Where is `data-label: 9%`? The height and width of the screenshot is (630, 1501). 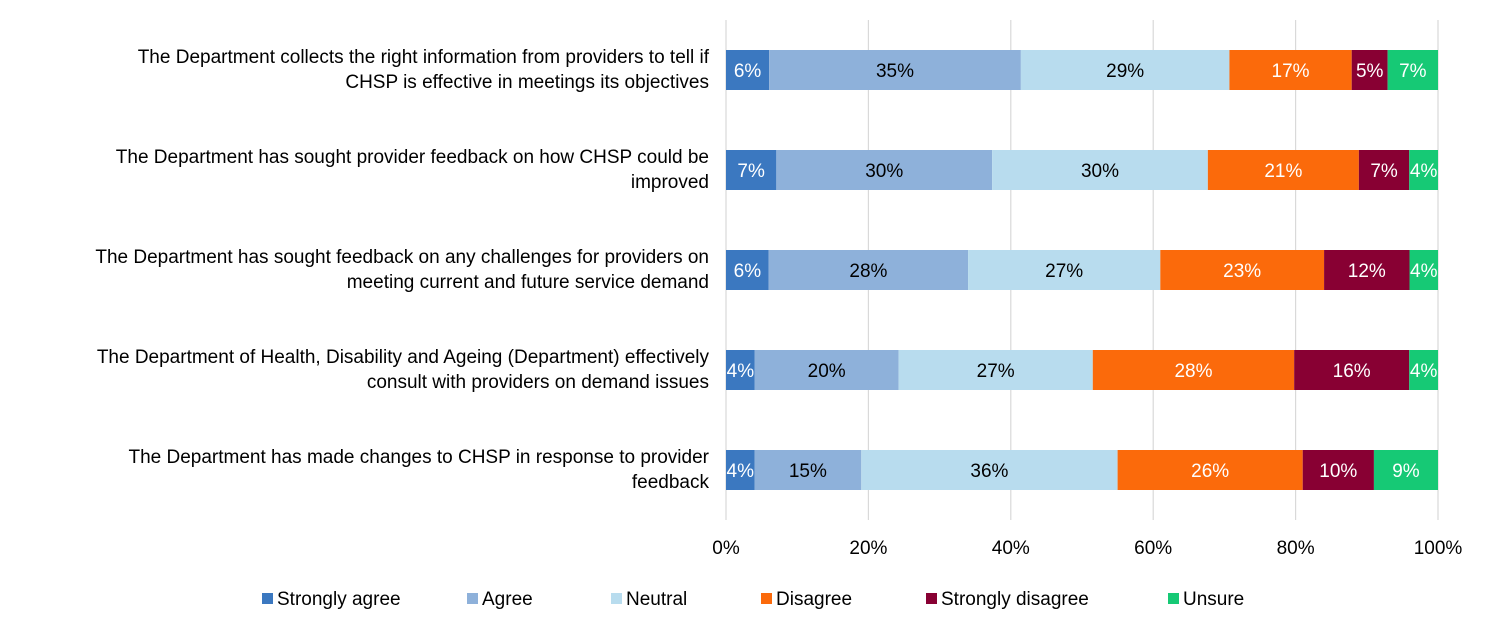 data-label: 9% is located at coordinates (1406, 471).